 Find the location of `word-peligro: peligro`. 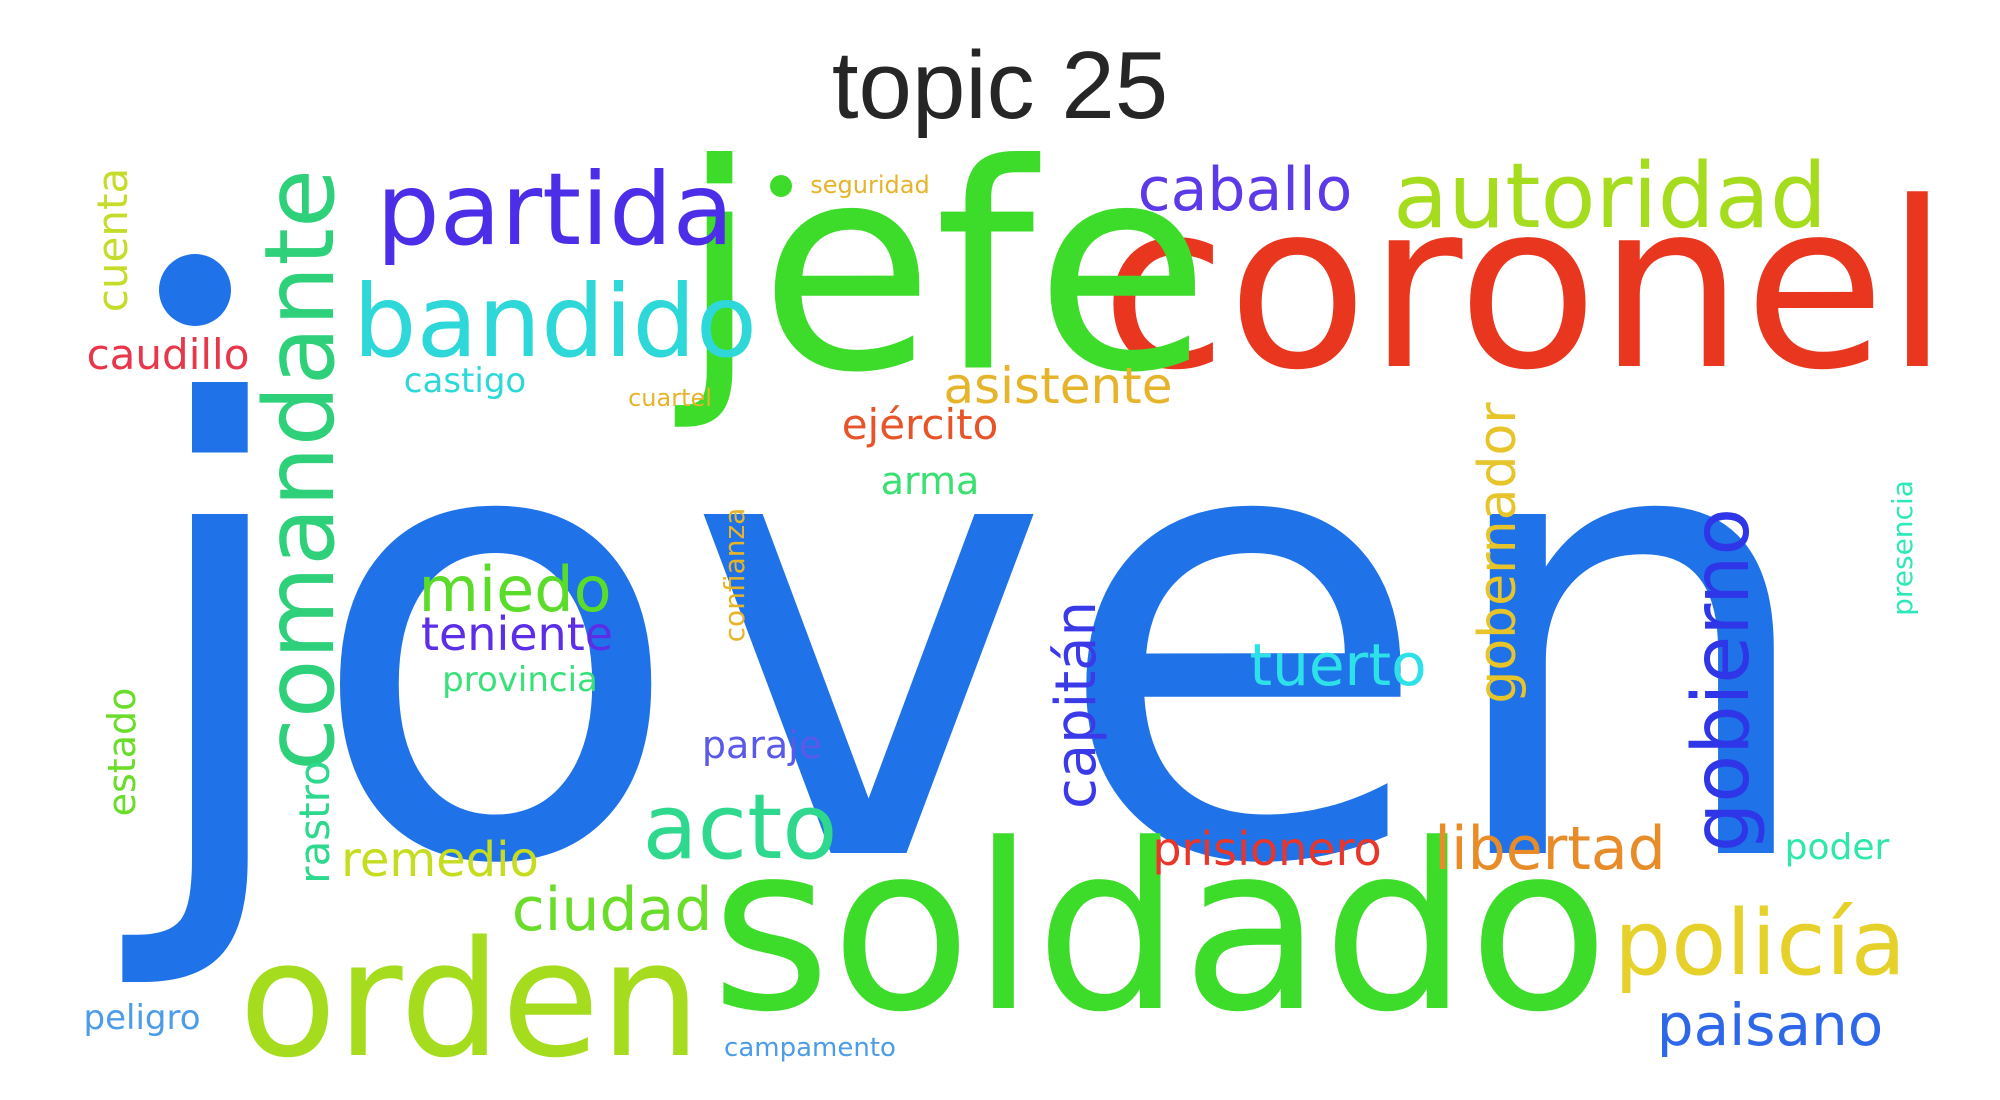

word-peligro: peligro is located at coordinates (142, 1018).